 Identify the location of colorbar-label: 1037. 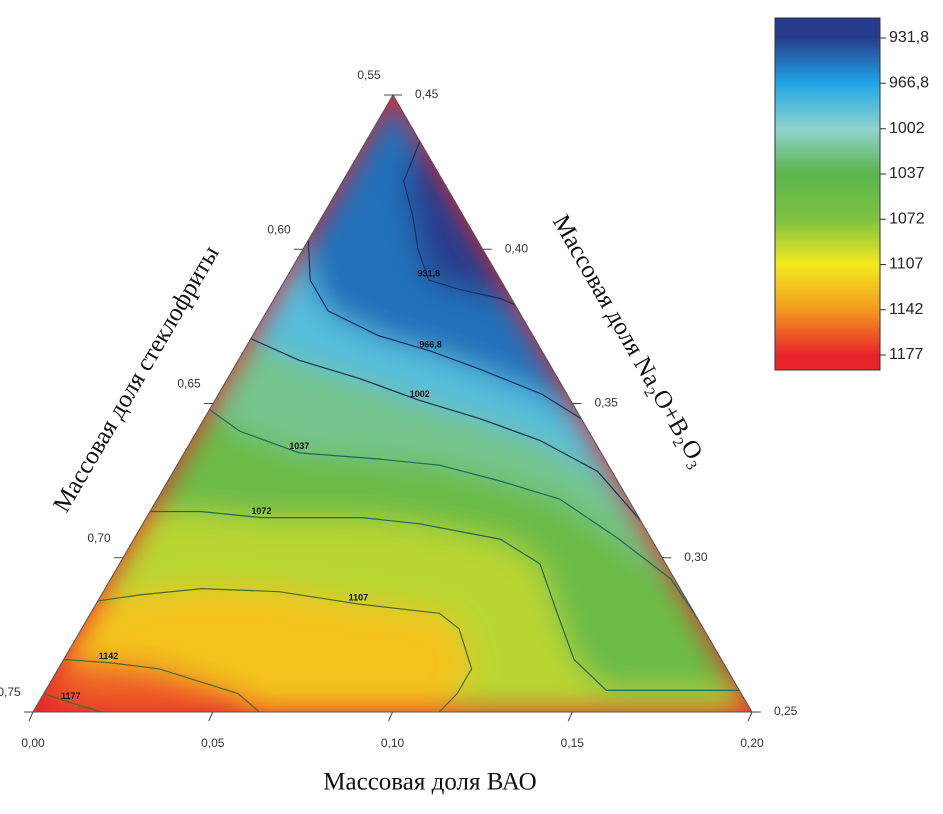
(907, 173).